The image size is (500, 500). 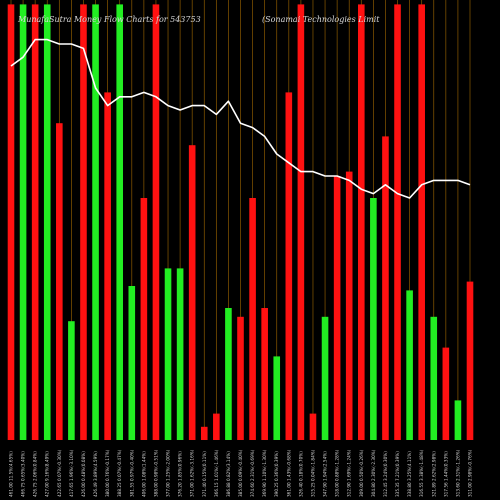 I want to click on x-tick-label: 316.55 3.38%(-1.48%), so click(x=421, y=473).